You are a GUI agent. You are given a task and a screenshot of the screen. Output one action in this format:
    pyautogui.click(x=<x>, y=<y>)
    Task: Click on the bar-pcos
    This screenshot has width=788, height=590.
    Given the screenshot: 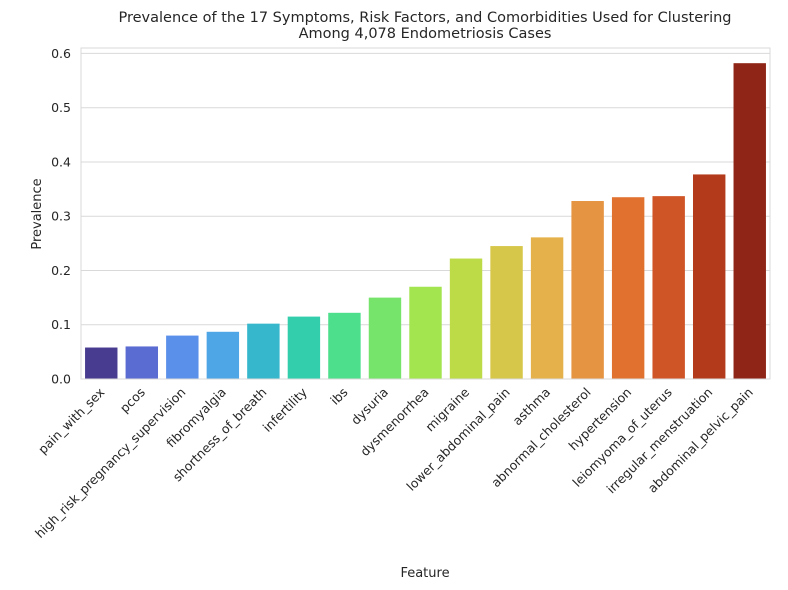 What is the action you would take?
    pyautogui.click(x=142, y=362)
    